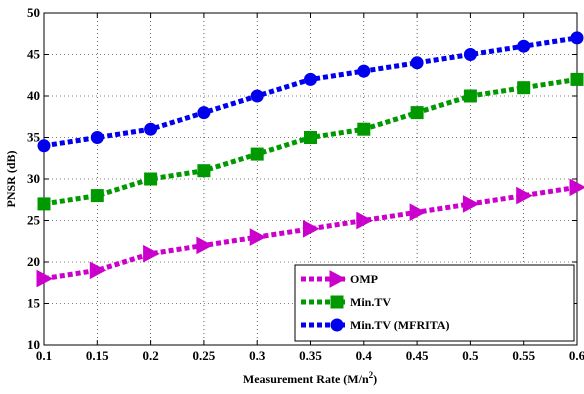 The width and height of the screenshot is (584, 394). I want to click on x-tick-label: 0.4, so click(364, 355).